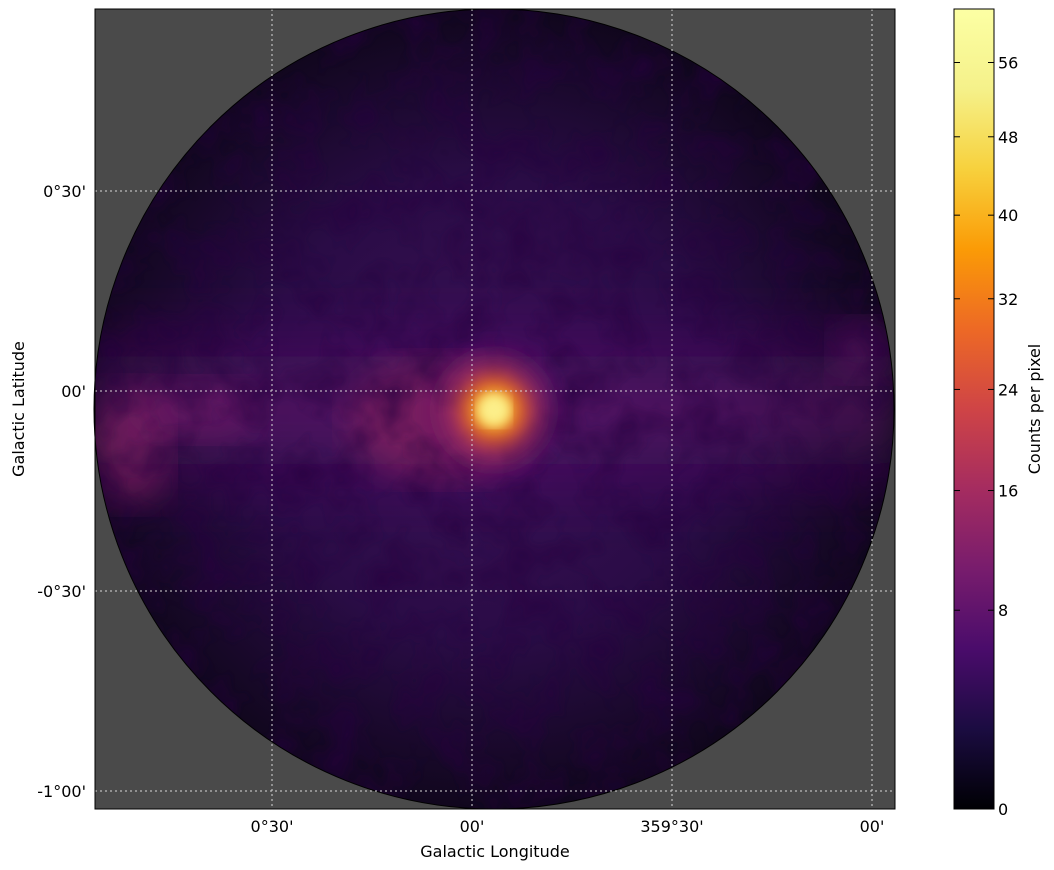 The width and height of the screenshot is (1054, 870). What do you see at coordinates (671, 826) in the screenshot?
I see `x-tick-label: 359°30'` at bounding box center [671, 826].